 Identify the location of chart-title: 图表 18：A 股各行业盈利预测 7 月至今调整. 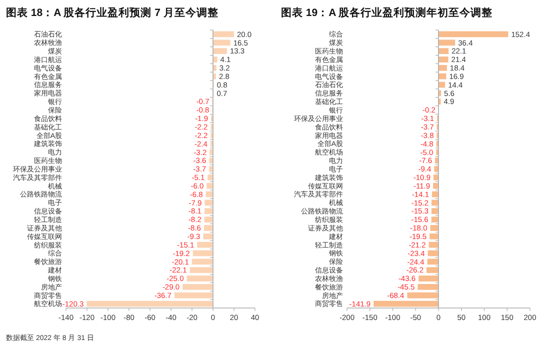
(112, 12).